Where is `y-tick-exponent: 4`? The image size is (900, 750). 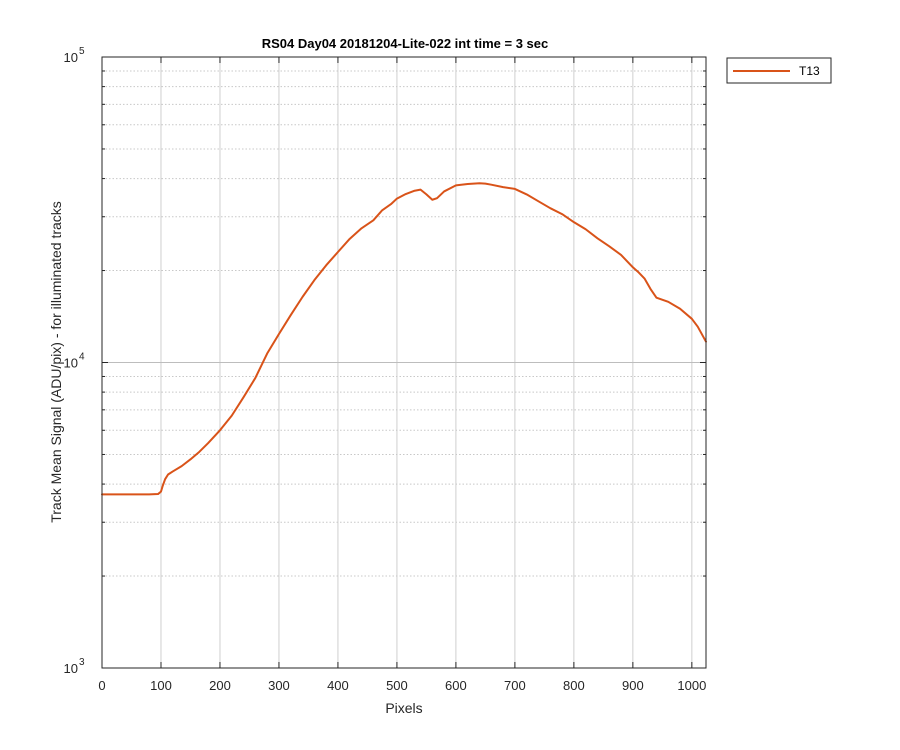
y-tick-exponent: 4 is located at coordinates (82, 357).